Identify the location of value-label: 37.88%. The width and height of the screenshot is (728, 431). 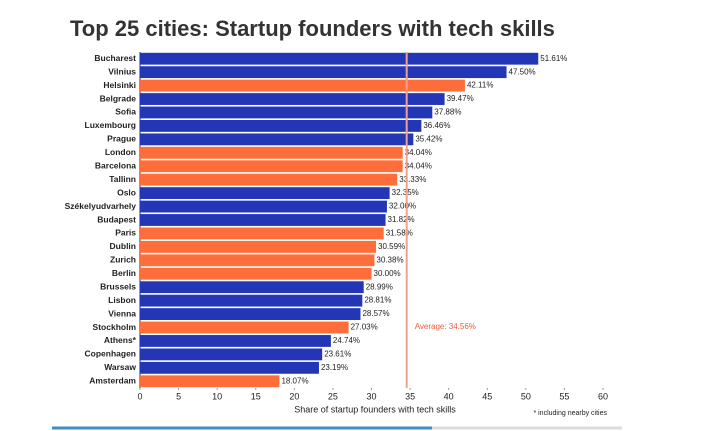
(447, 112).